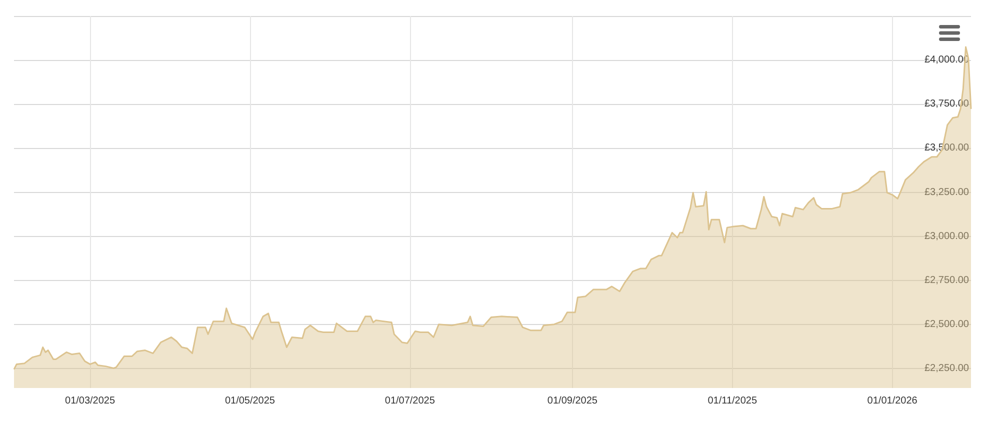 The height and width of the screenshot is (427, 985). What do you see at coordinates (733, 401) in the screenshot?
I see `x-tick-label: 01/11/2025` at bounding box center [733, 401].